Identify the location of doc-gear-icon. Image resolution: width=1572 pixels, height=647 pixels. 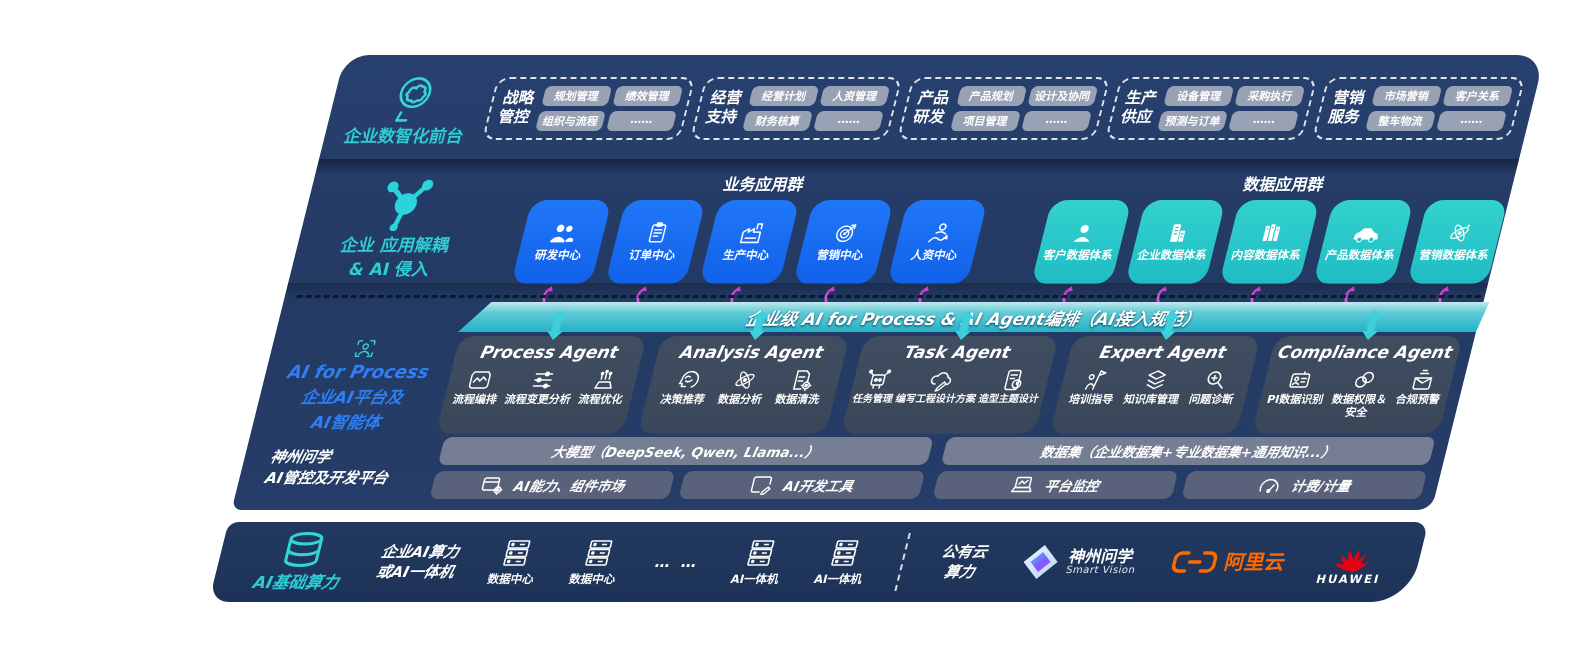
(802, 380).